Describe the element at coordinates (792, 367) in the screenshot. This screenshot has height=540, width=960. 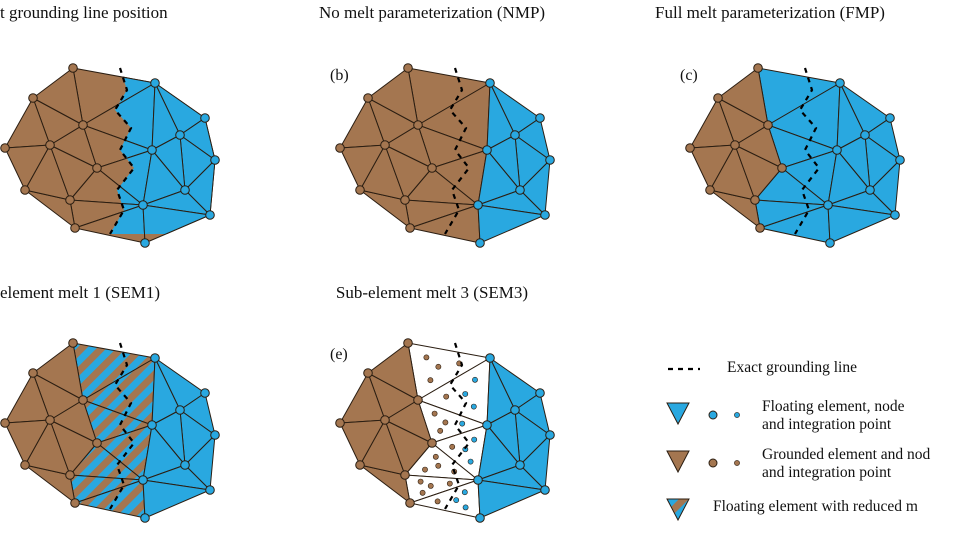
I see `legend-text: Exact grounding line` at that location.